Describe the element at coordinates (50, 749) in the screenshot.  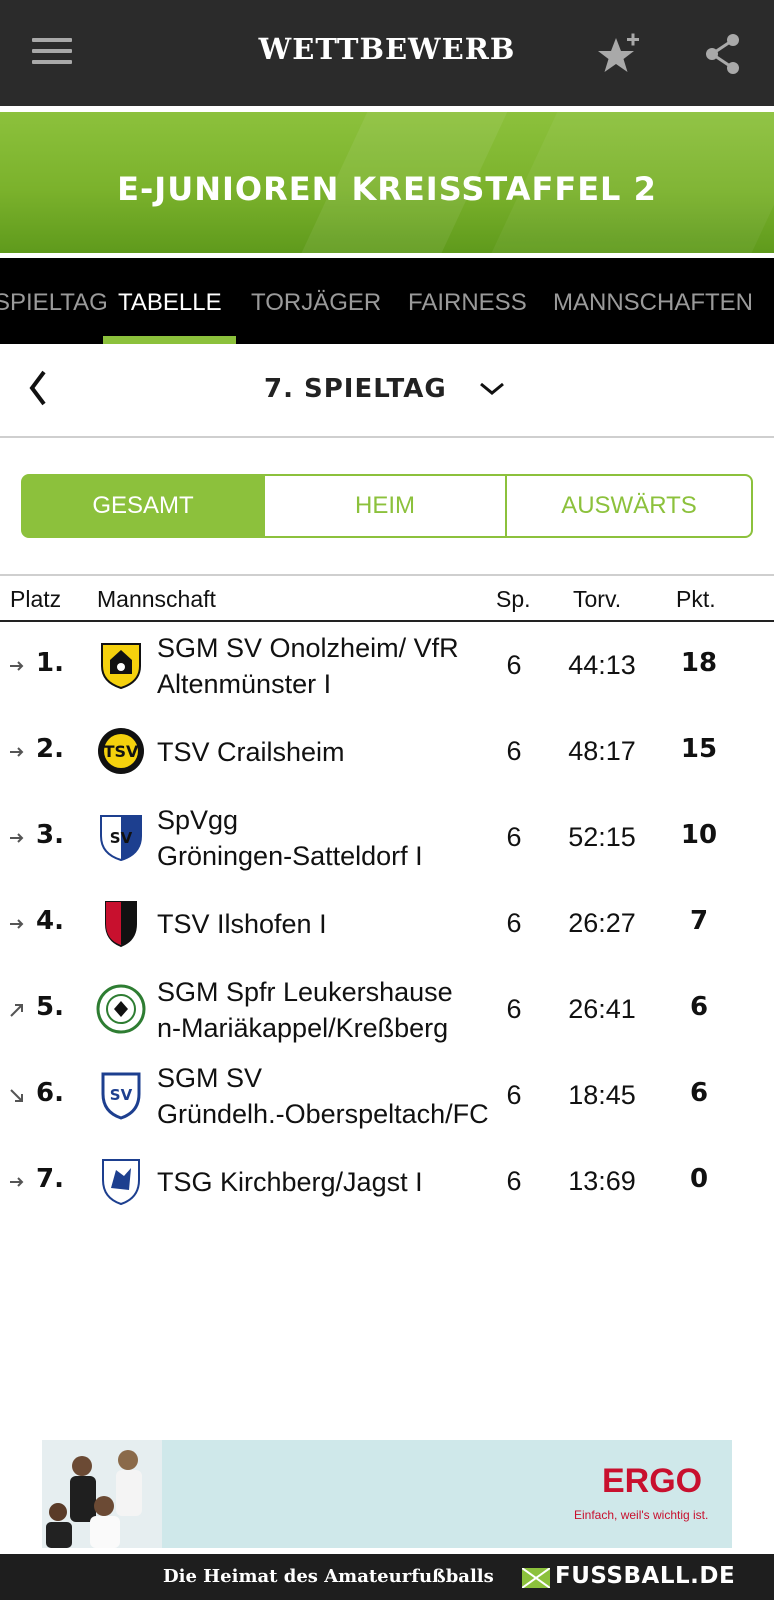
I see `rank: 2.` at that location.